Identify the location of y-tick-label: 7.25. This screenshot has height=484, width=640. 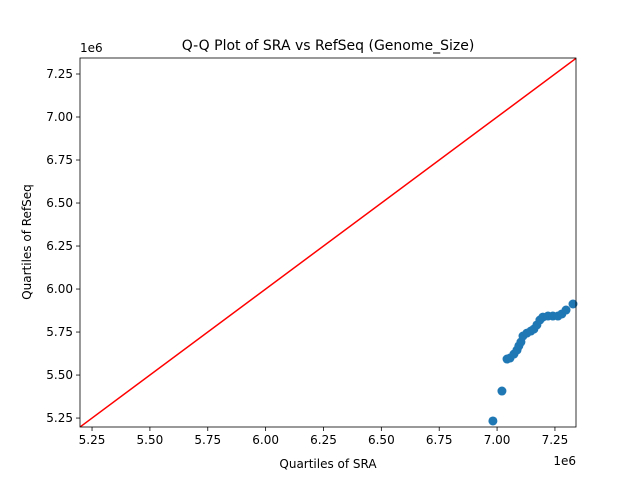
(59, 74).